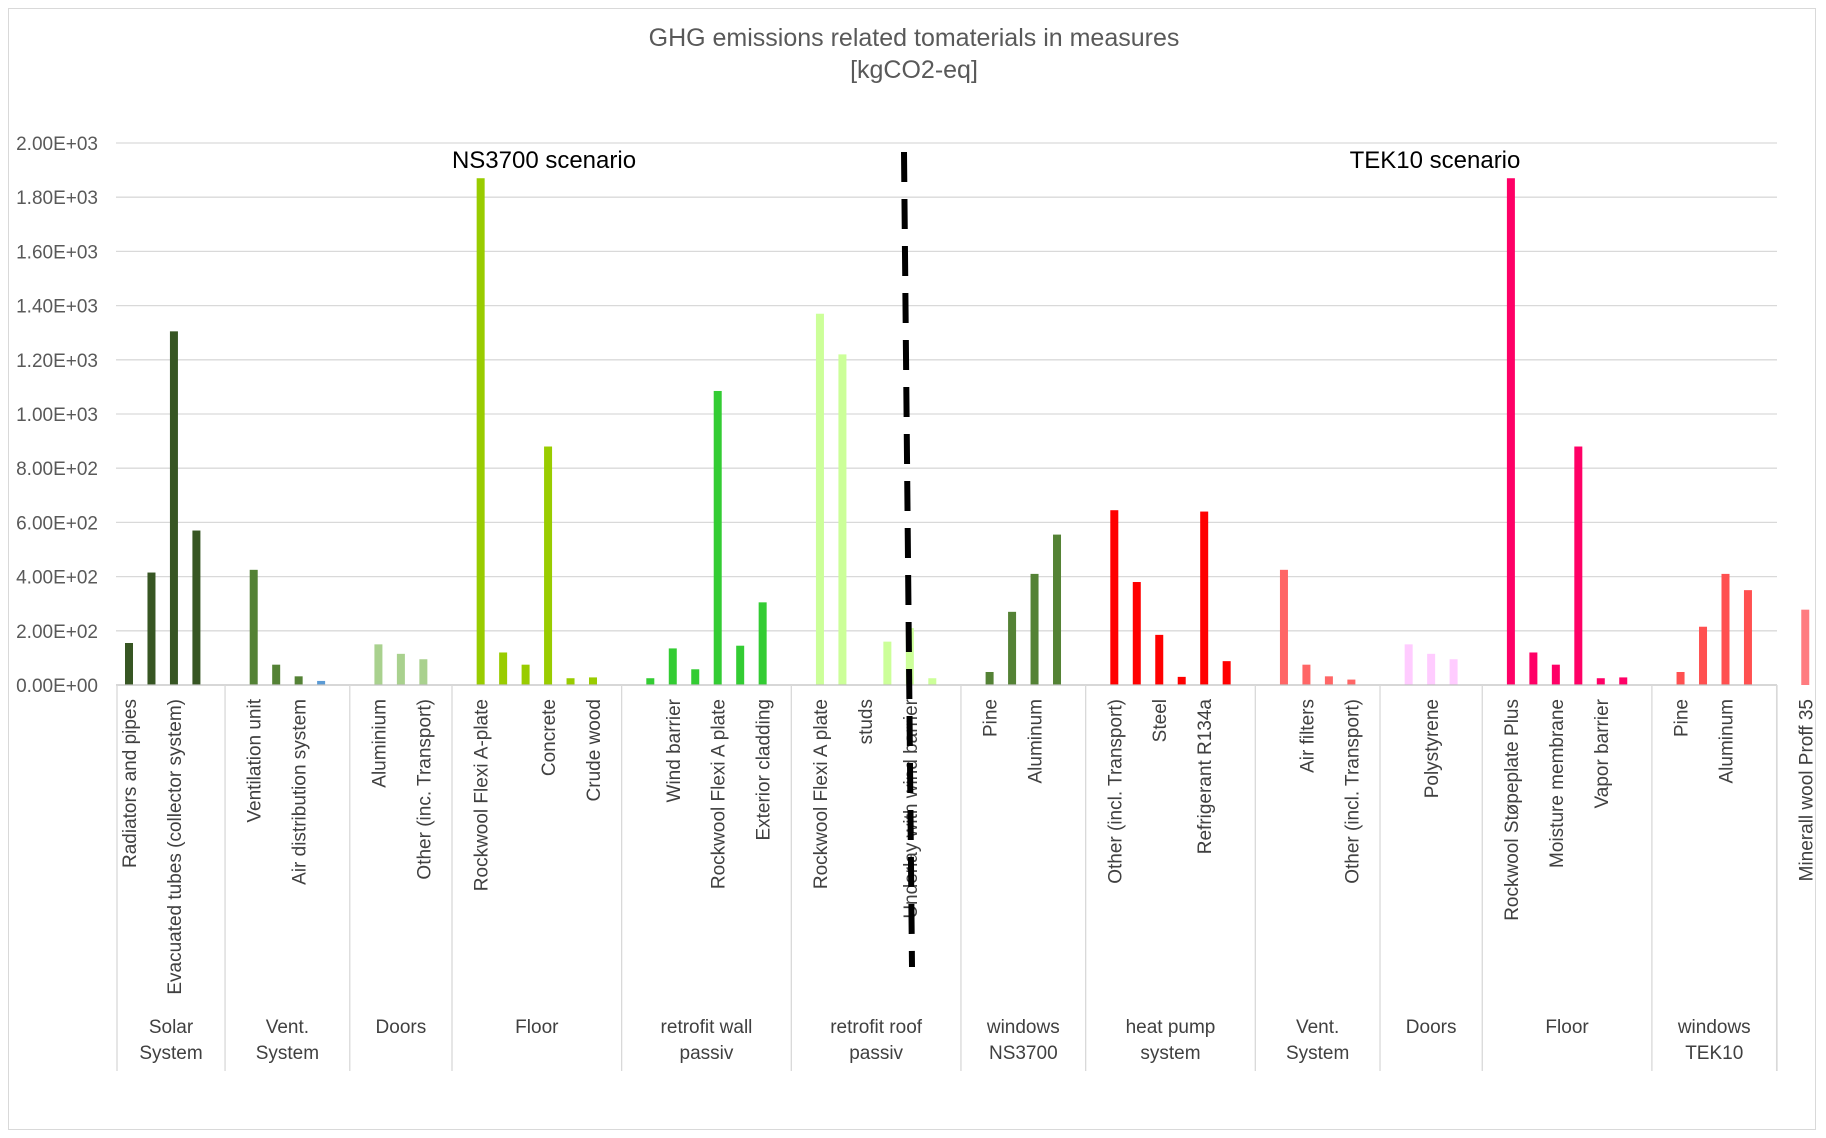  I want to click on category-label: Underlay with wind barrier, so click(911, 808).